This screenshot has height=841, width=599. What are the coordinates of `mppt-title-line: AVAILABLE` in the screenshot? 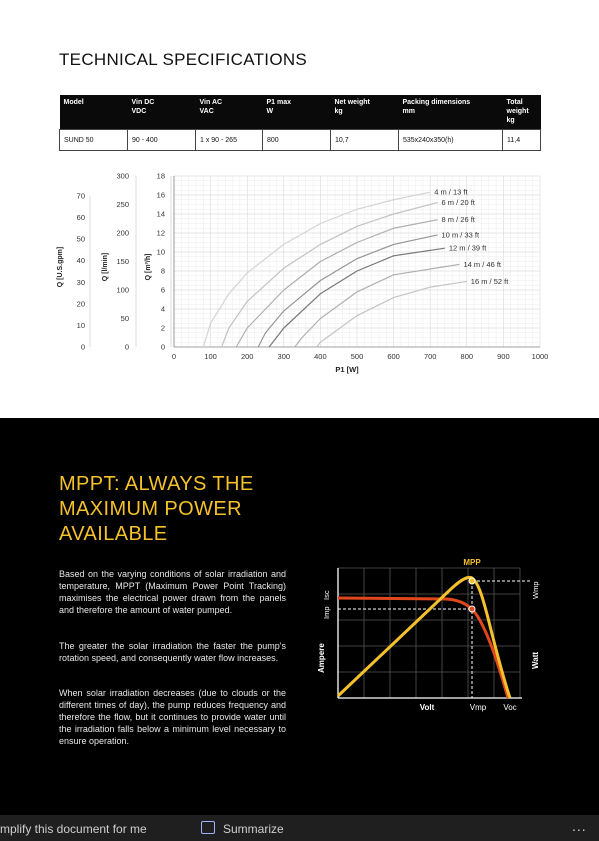 It's located at (113, 534).